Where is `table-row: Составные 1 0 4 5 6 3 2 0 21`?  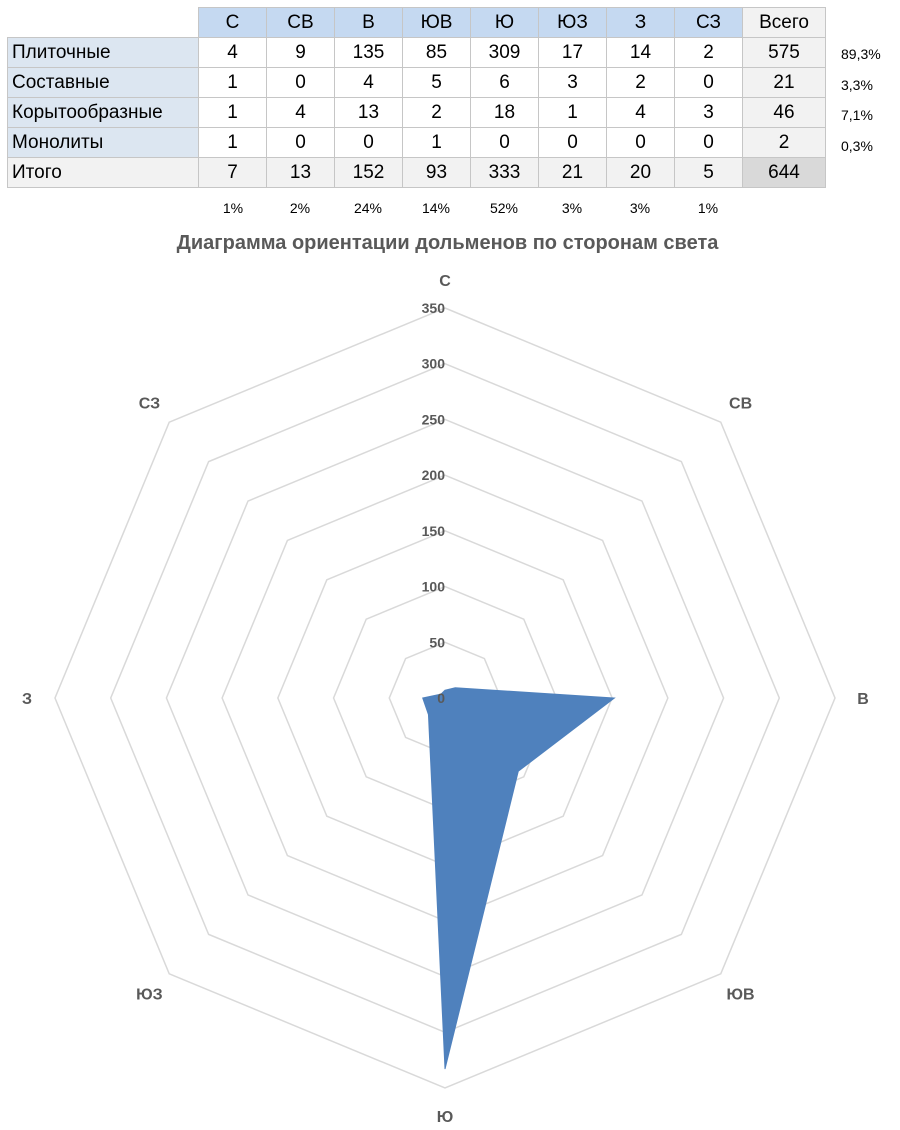
table-row: Составные 1 0 4 5 6 3 2 0 21 is located at coordinates (416, 82).